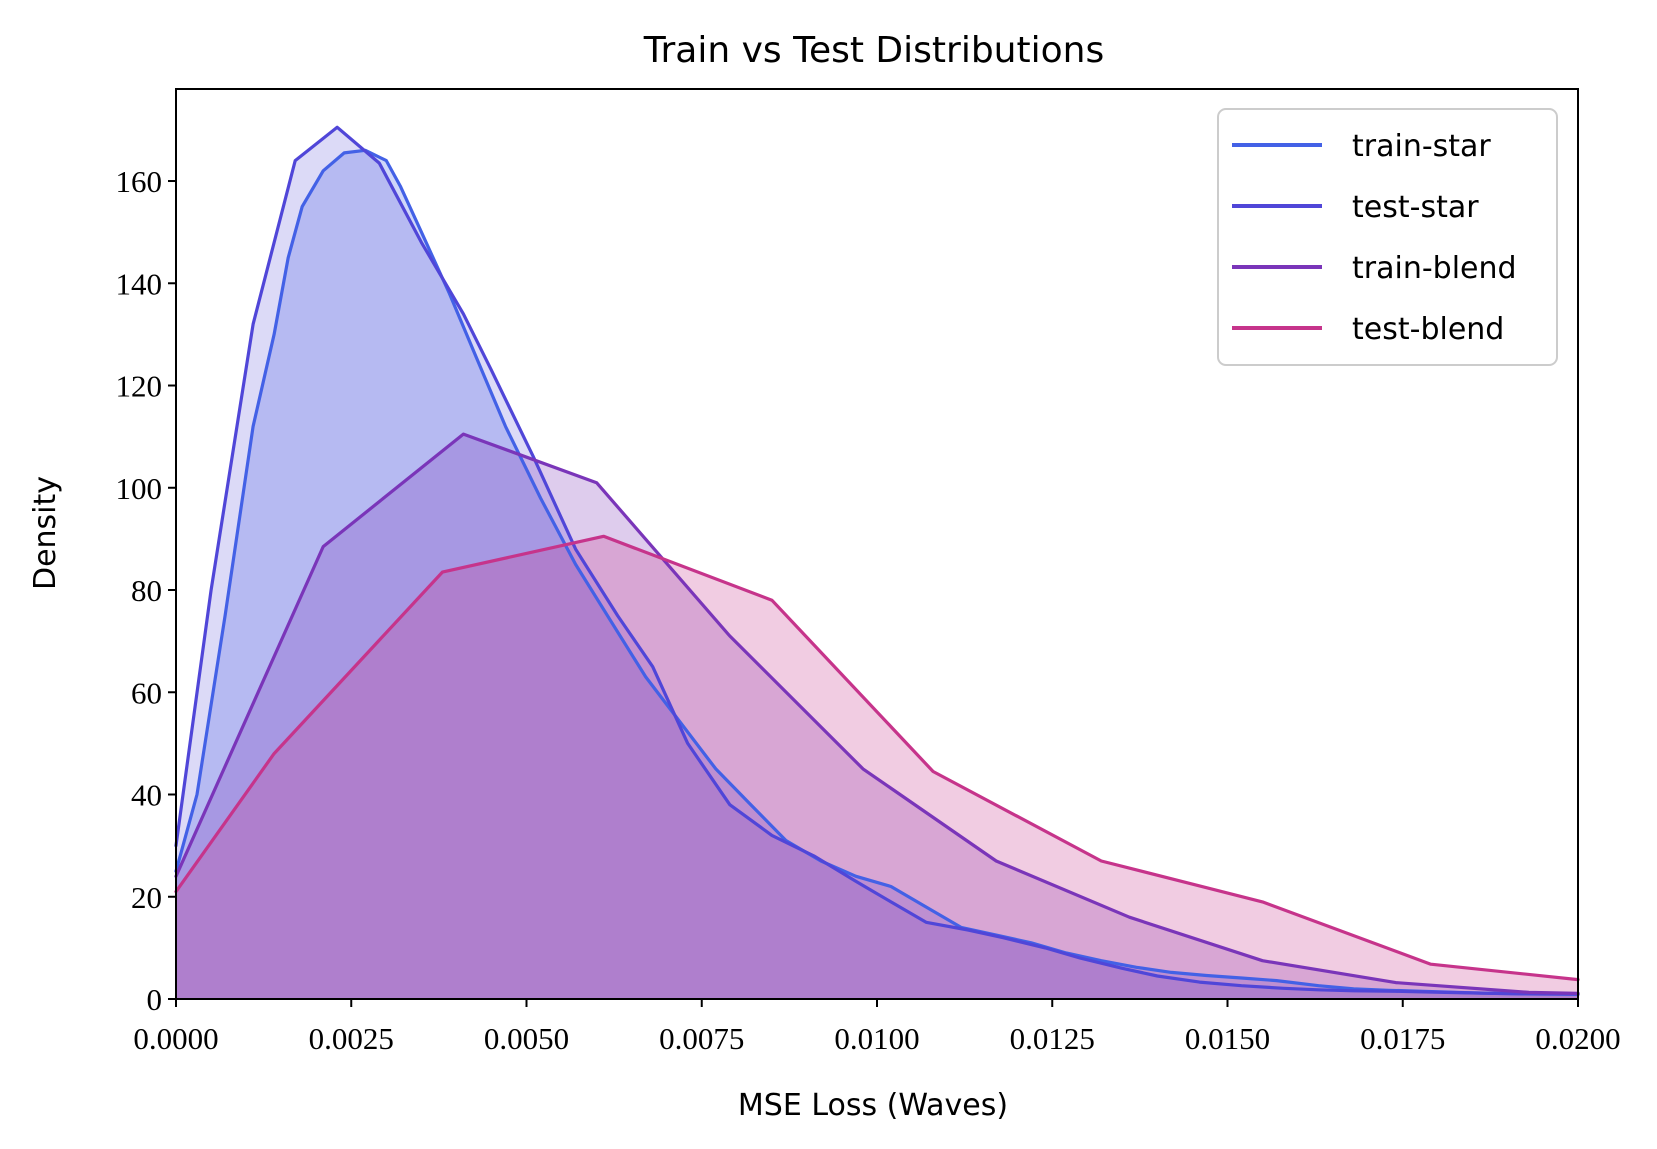 The width and height of the screenshot is (1657, 1149). Describe the element at coordinates (139, 386) in the screenshot. I see `y-tick-label: 120` at that location.